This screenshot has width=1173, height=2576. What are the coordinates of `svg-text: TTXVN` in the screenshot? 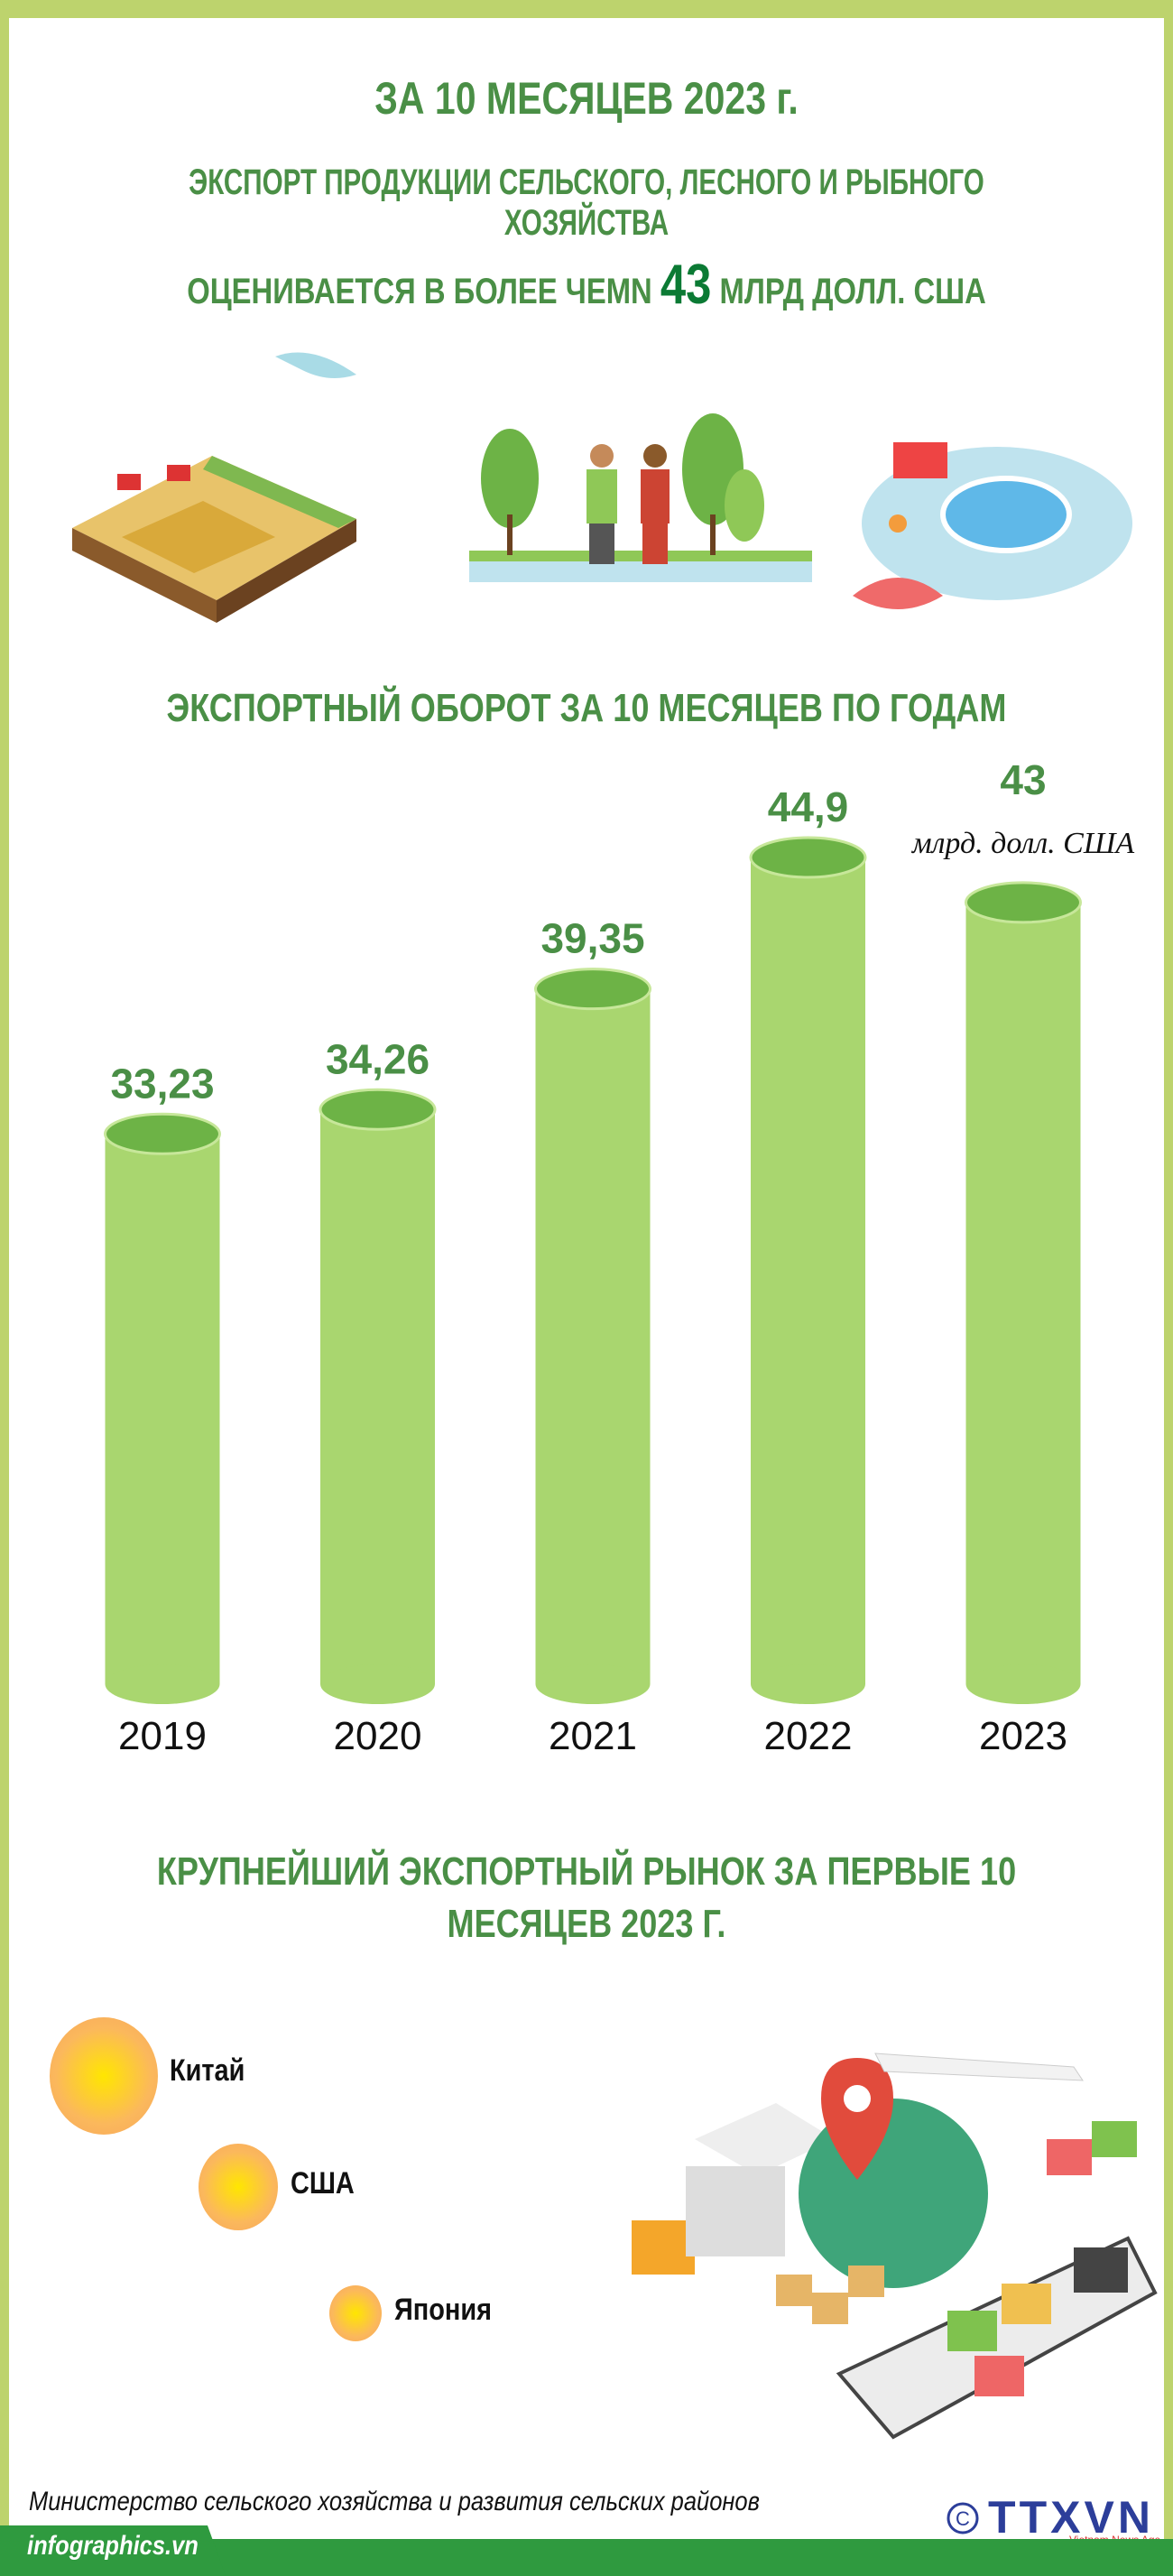 It's located at (1069, 2517).